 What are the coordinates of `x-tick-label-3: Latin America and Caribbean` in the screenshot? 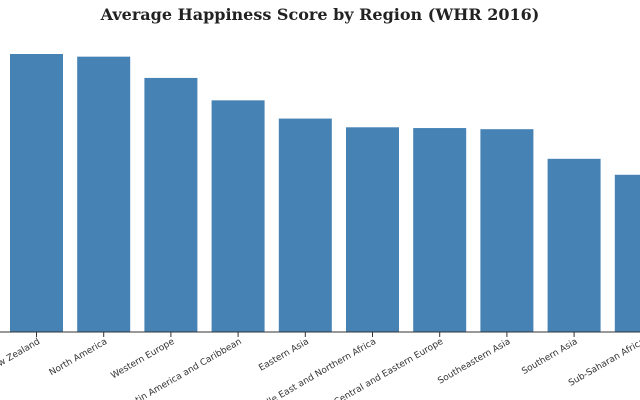 It's located at (184, 368).